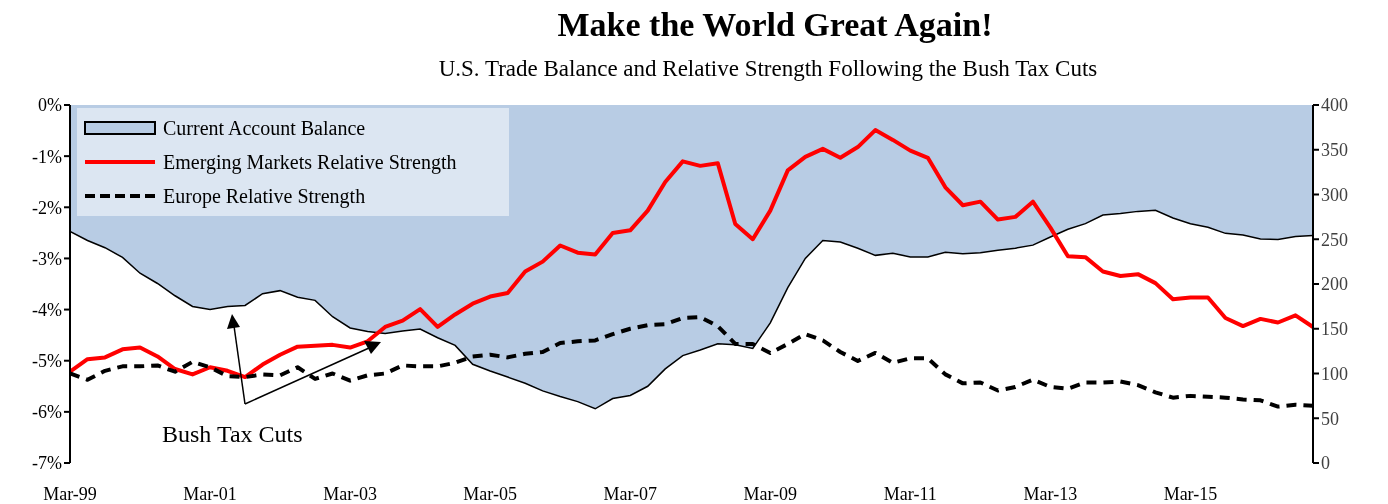 This screenshot has width=1388, height=504. I want to click on legend-label: Emerging Markets Relative Strength, so click(310, 162).